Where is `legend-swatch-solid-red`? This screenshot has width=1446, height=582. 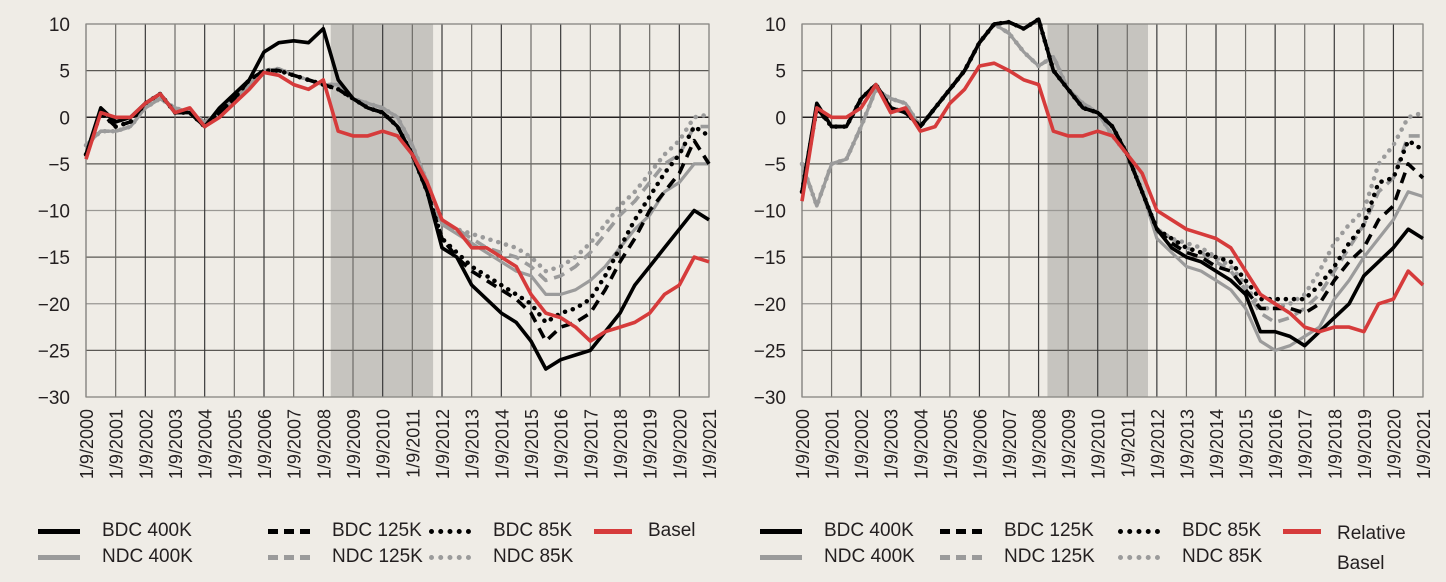 legend-swatch-solid-red is located at coordinates (1302, 531).